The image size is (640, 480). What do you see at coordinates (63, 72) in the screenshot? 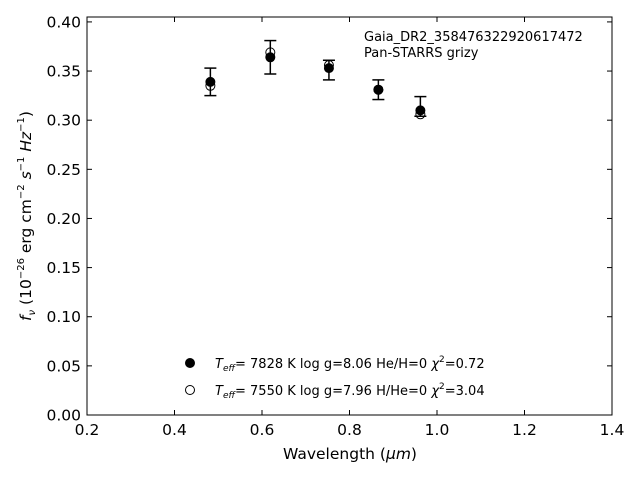
I see `y-tick-label: 0.35` at bounding box center [63, 72].